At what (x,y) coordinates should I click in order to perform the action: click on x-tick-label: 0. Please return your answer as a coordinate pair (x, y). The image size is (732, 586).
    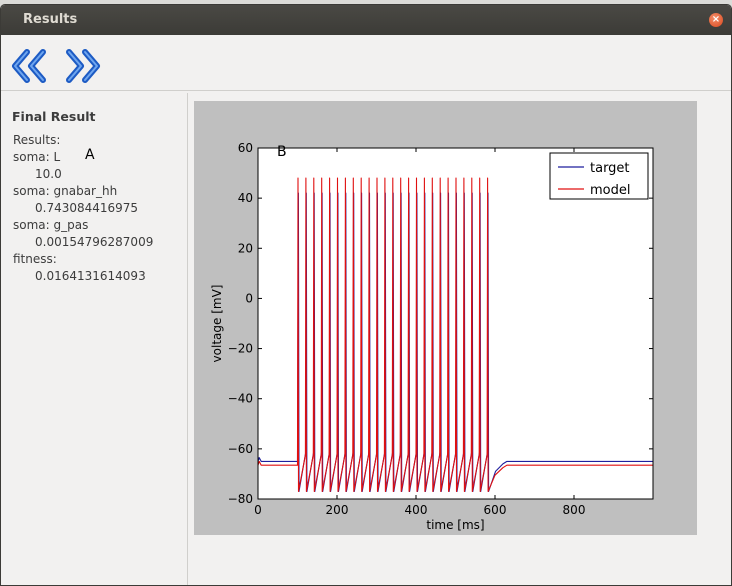
    Looking at the image, I should click on (258, 510).